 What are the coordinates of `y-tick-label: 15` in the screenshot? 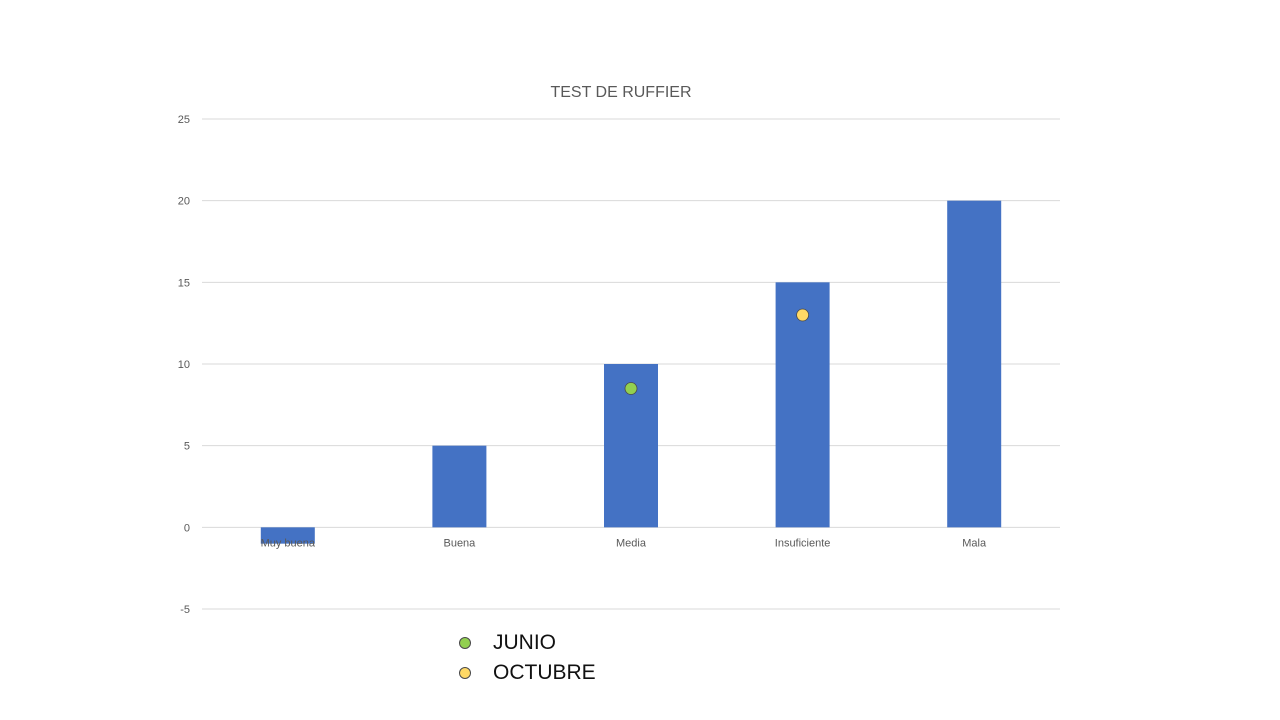 It's located at (184, 283).